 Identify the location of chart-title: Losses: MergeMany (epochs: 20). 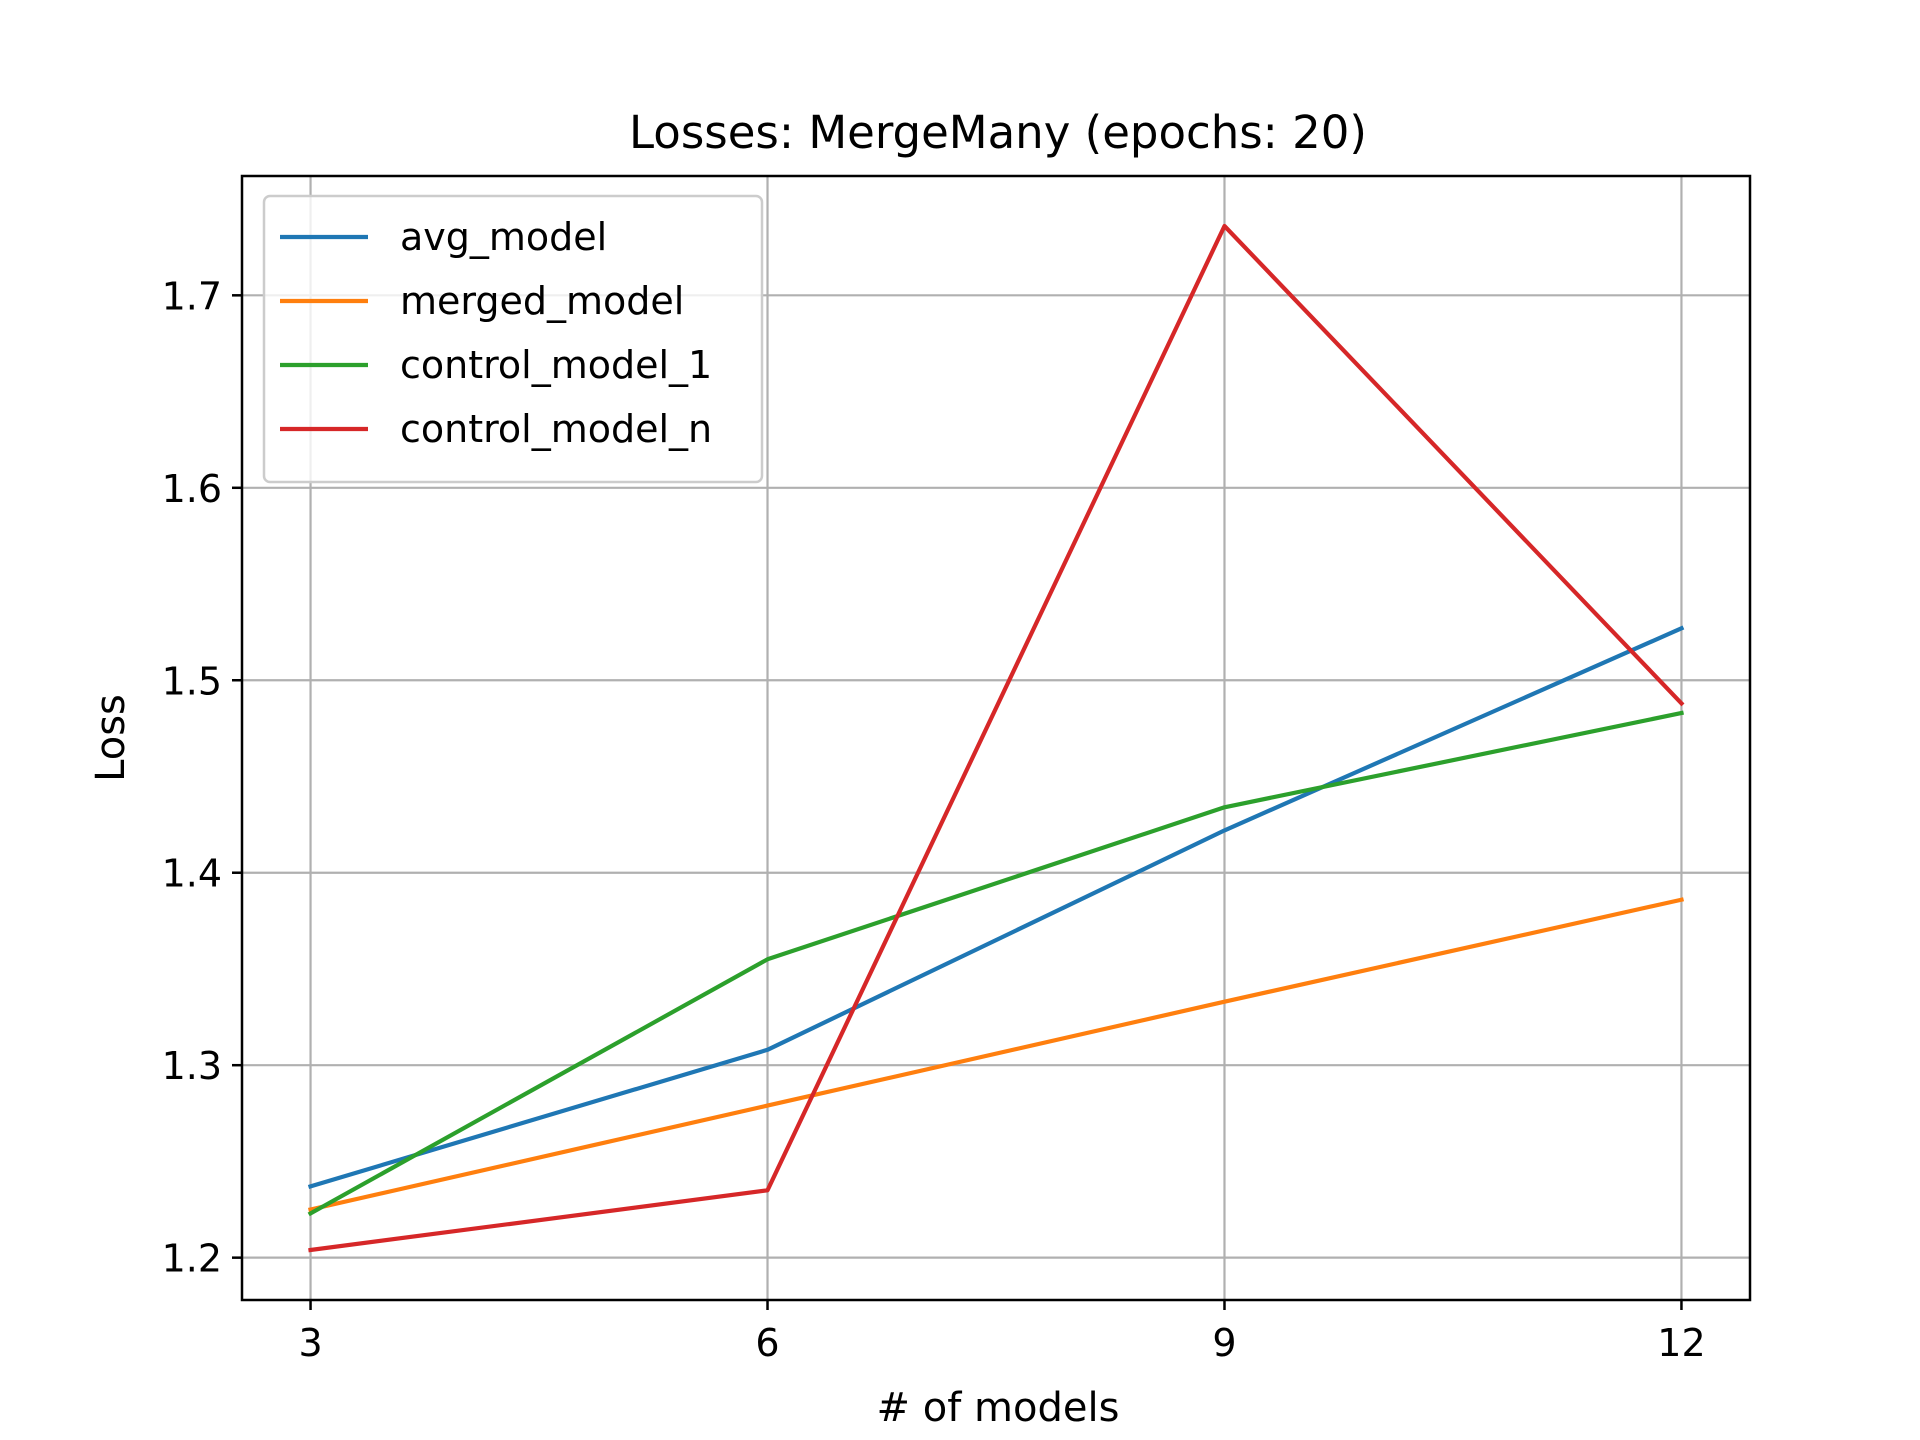
(998, 132).